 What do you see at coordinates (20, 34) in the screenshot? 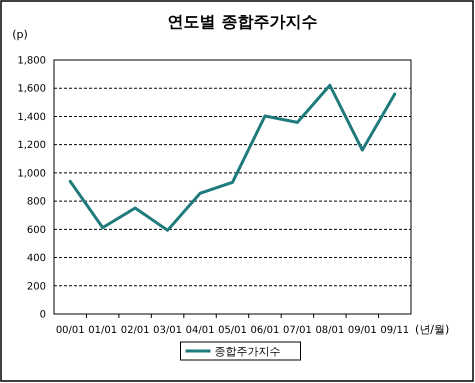
I see `y-axis-title: (p)` at bounding box center [20, 34].